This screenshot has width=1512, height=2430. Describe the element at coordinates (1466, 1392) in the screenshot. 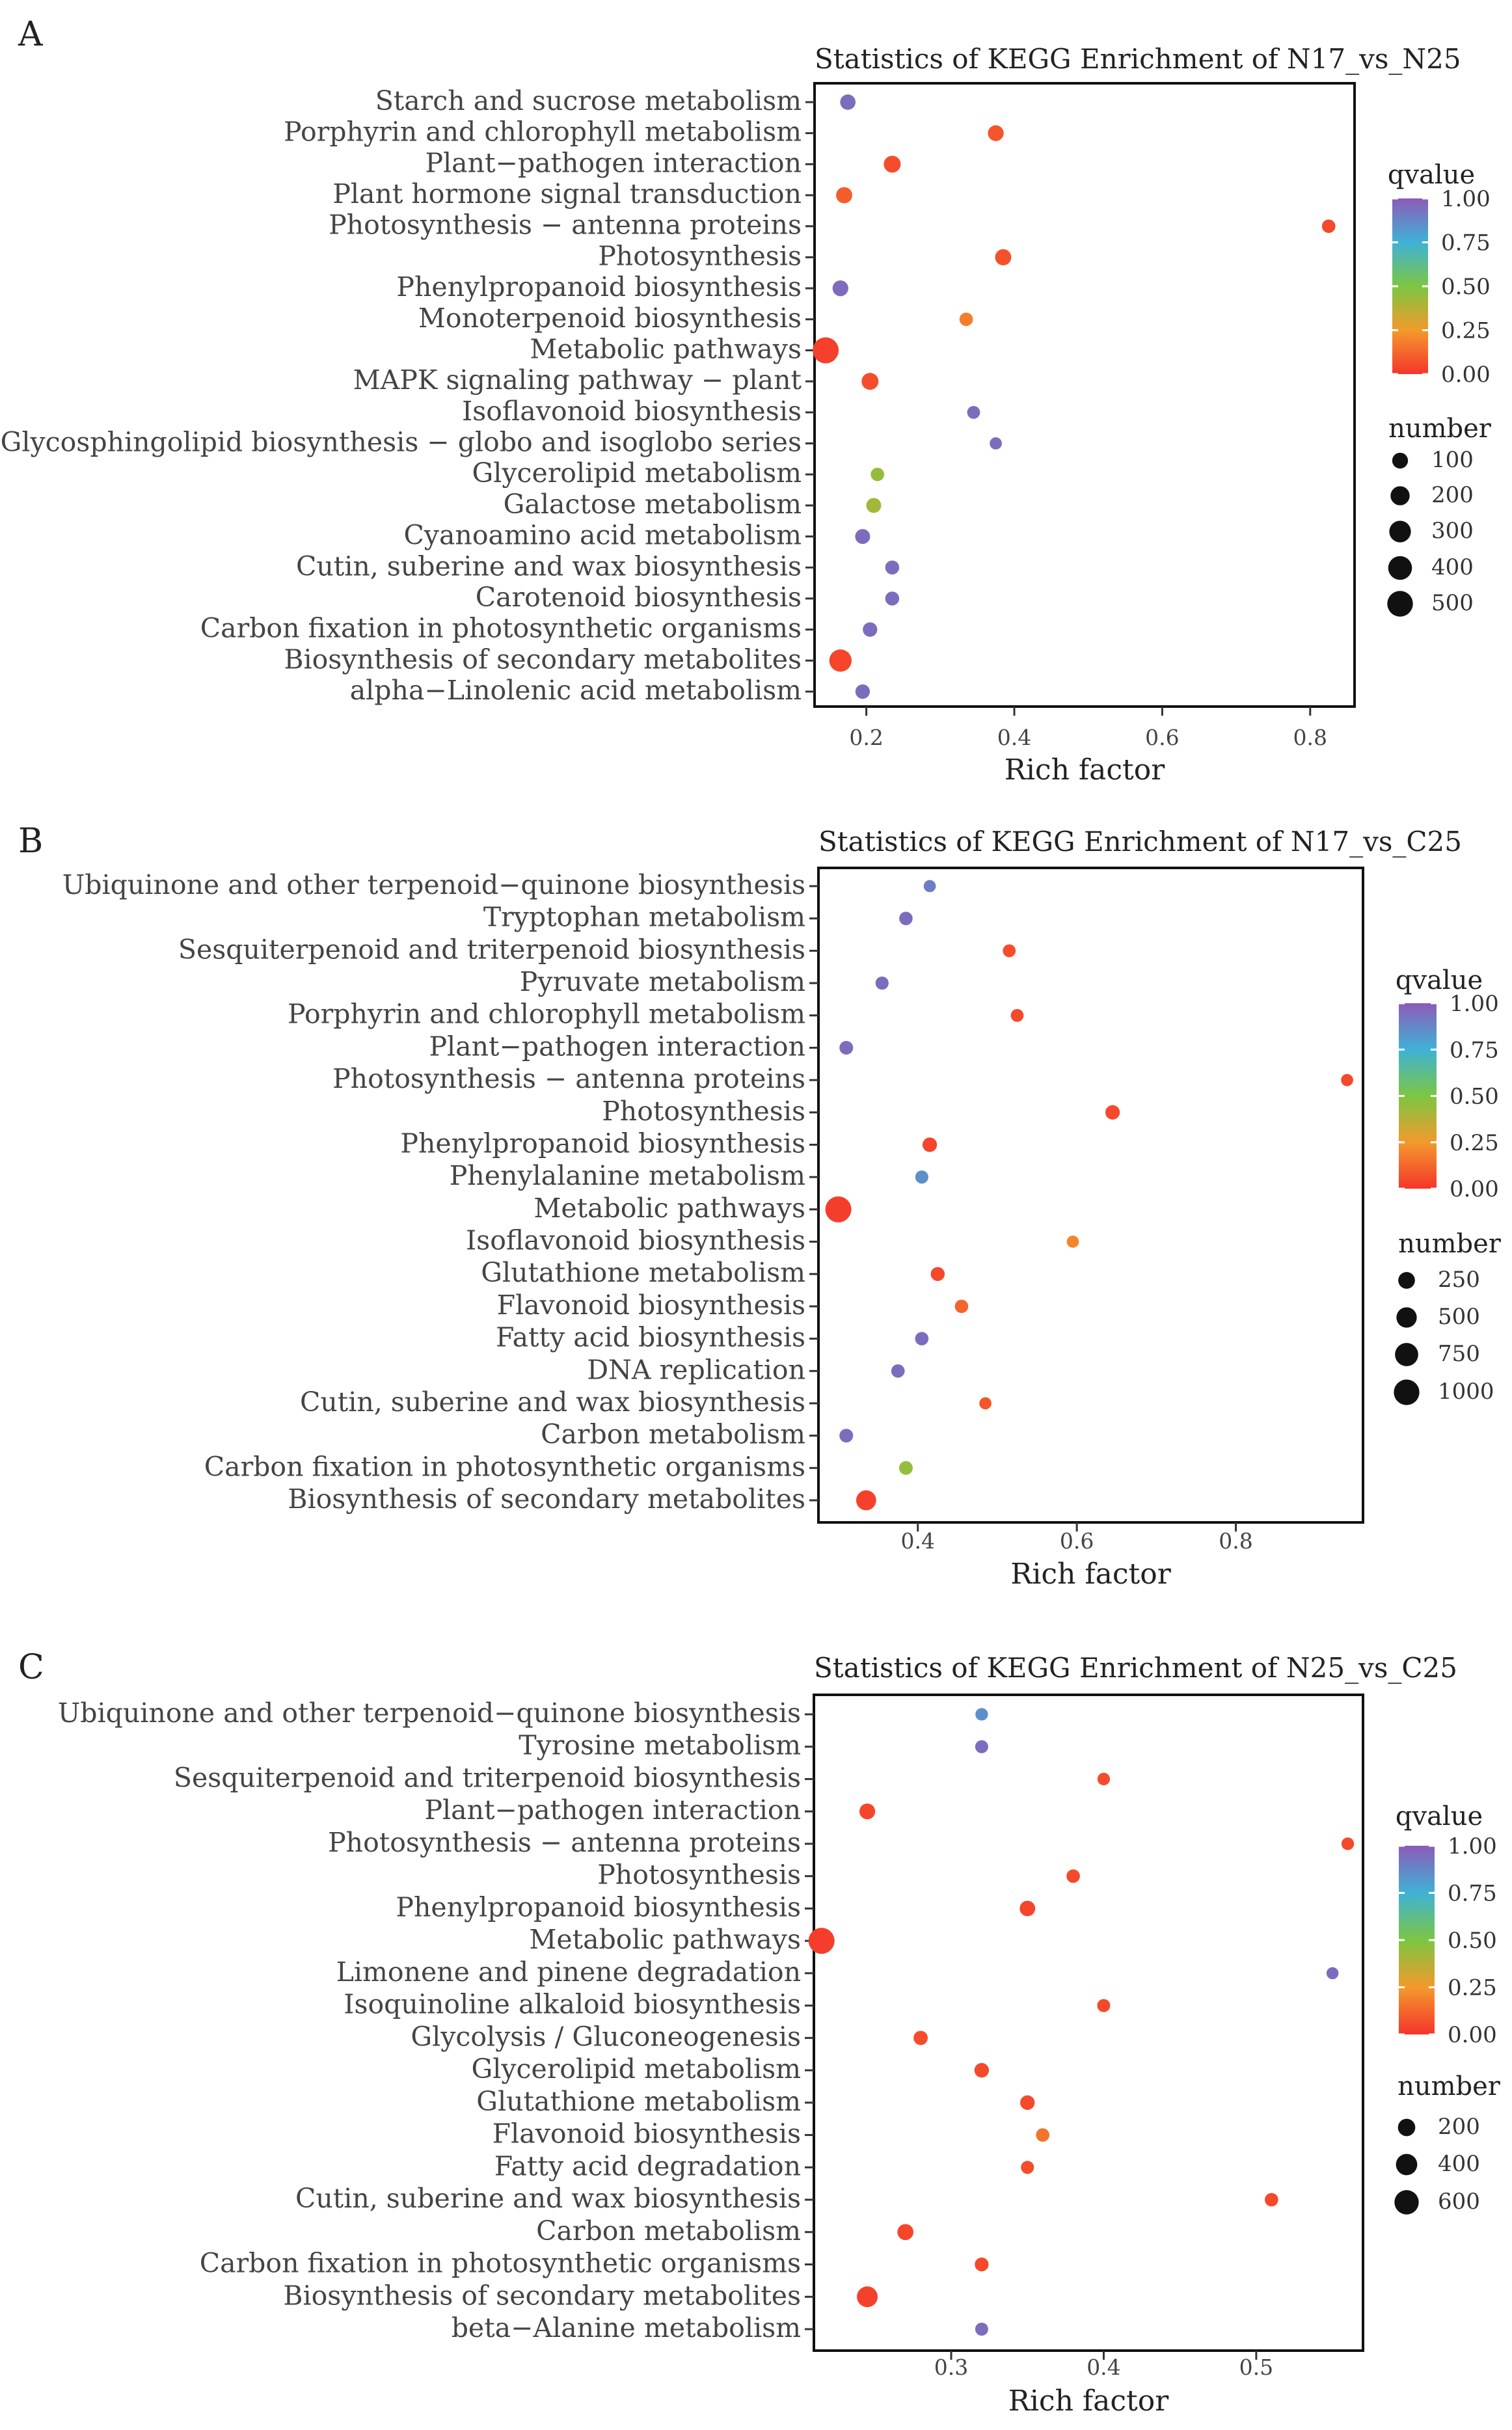

I see `number-legend-label: 1000` at that location.